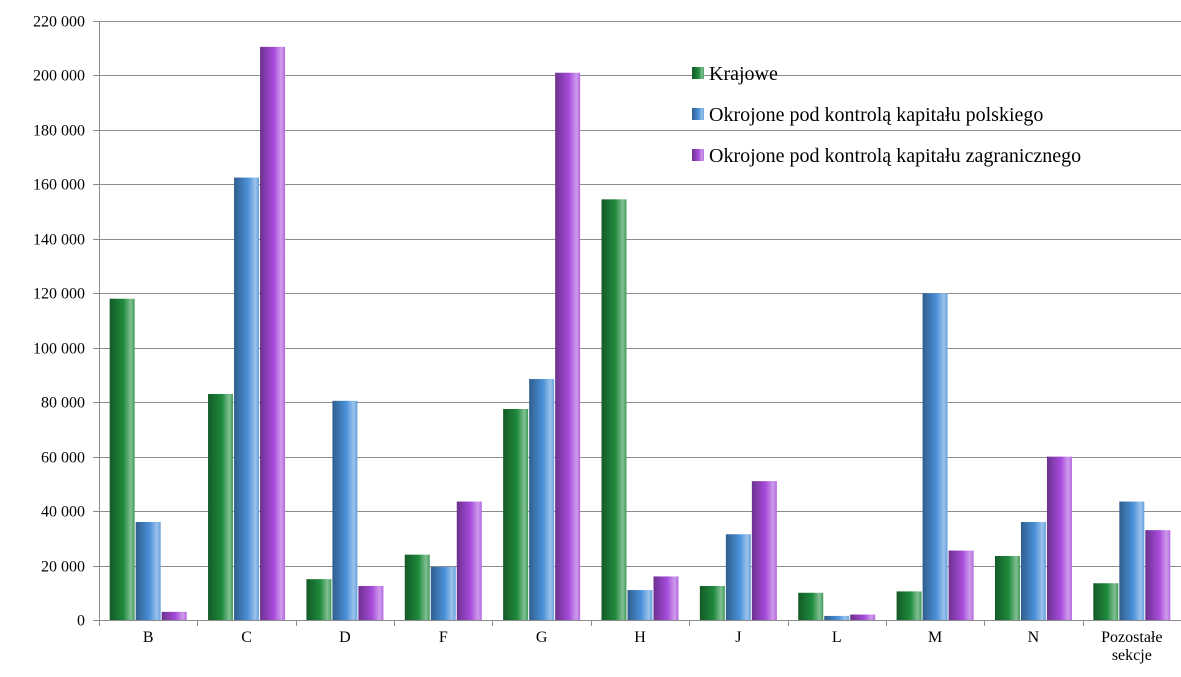 The width and height of the screenshot is (1181, 677). What do you see at coordinates (371, 602) in the screenshot?
I see `bar-3-d` at bounding box center [371, 602].